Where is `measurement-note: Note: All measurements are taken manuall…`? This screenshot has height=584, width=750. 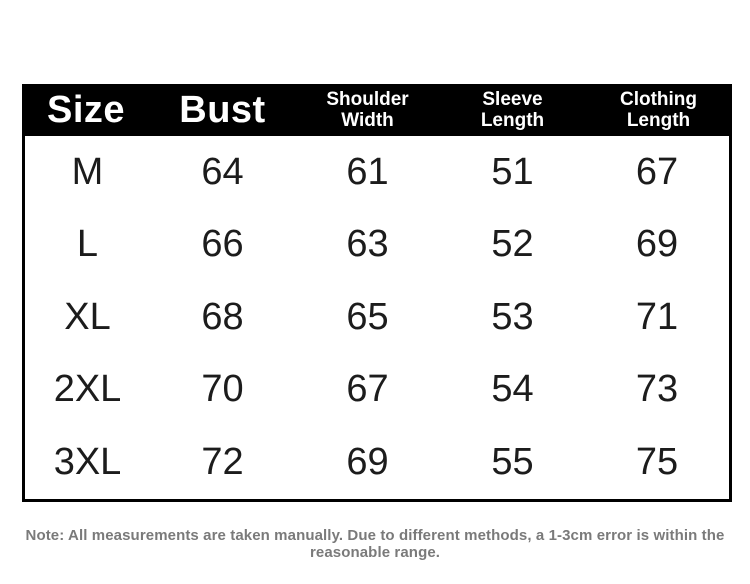
measurement-note: Note: All measurements are taken manuall… is located at coordinates (375, 544).